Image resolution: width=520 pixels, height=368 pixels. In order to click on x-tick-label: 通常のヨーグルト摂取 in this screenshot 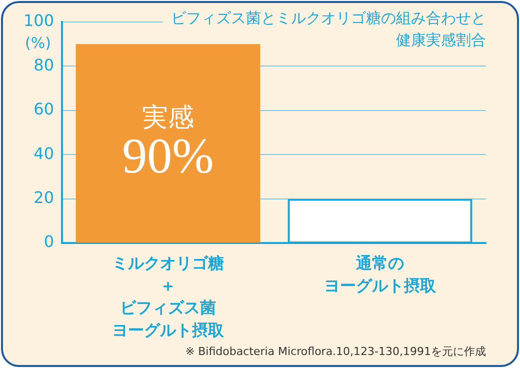, I will do `click(380, 274)`.